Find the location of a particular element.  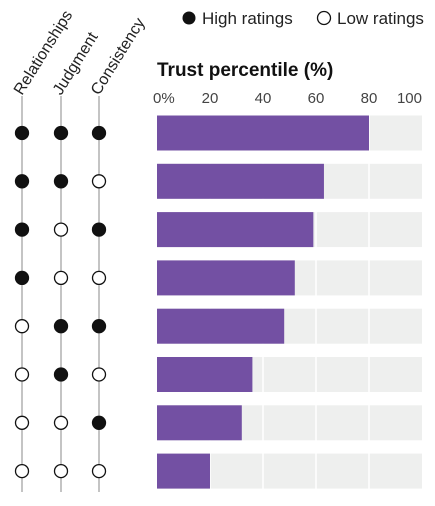

dimension-lines is located at coordinates (60, 294).